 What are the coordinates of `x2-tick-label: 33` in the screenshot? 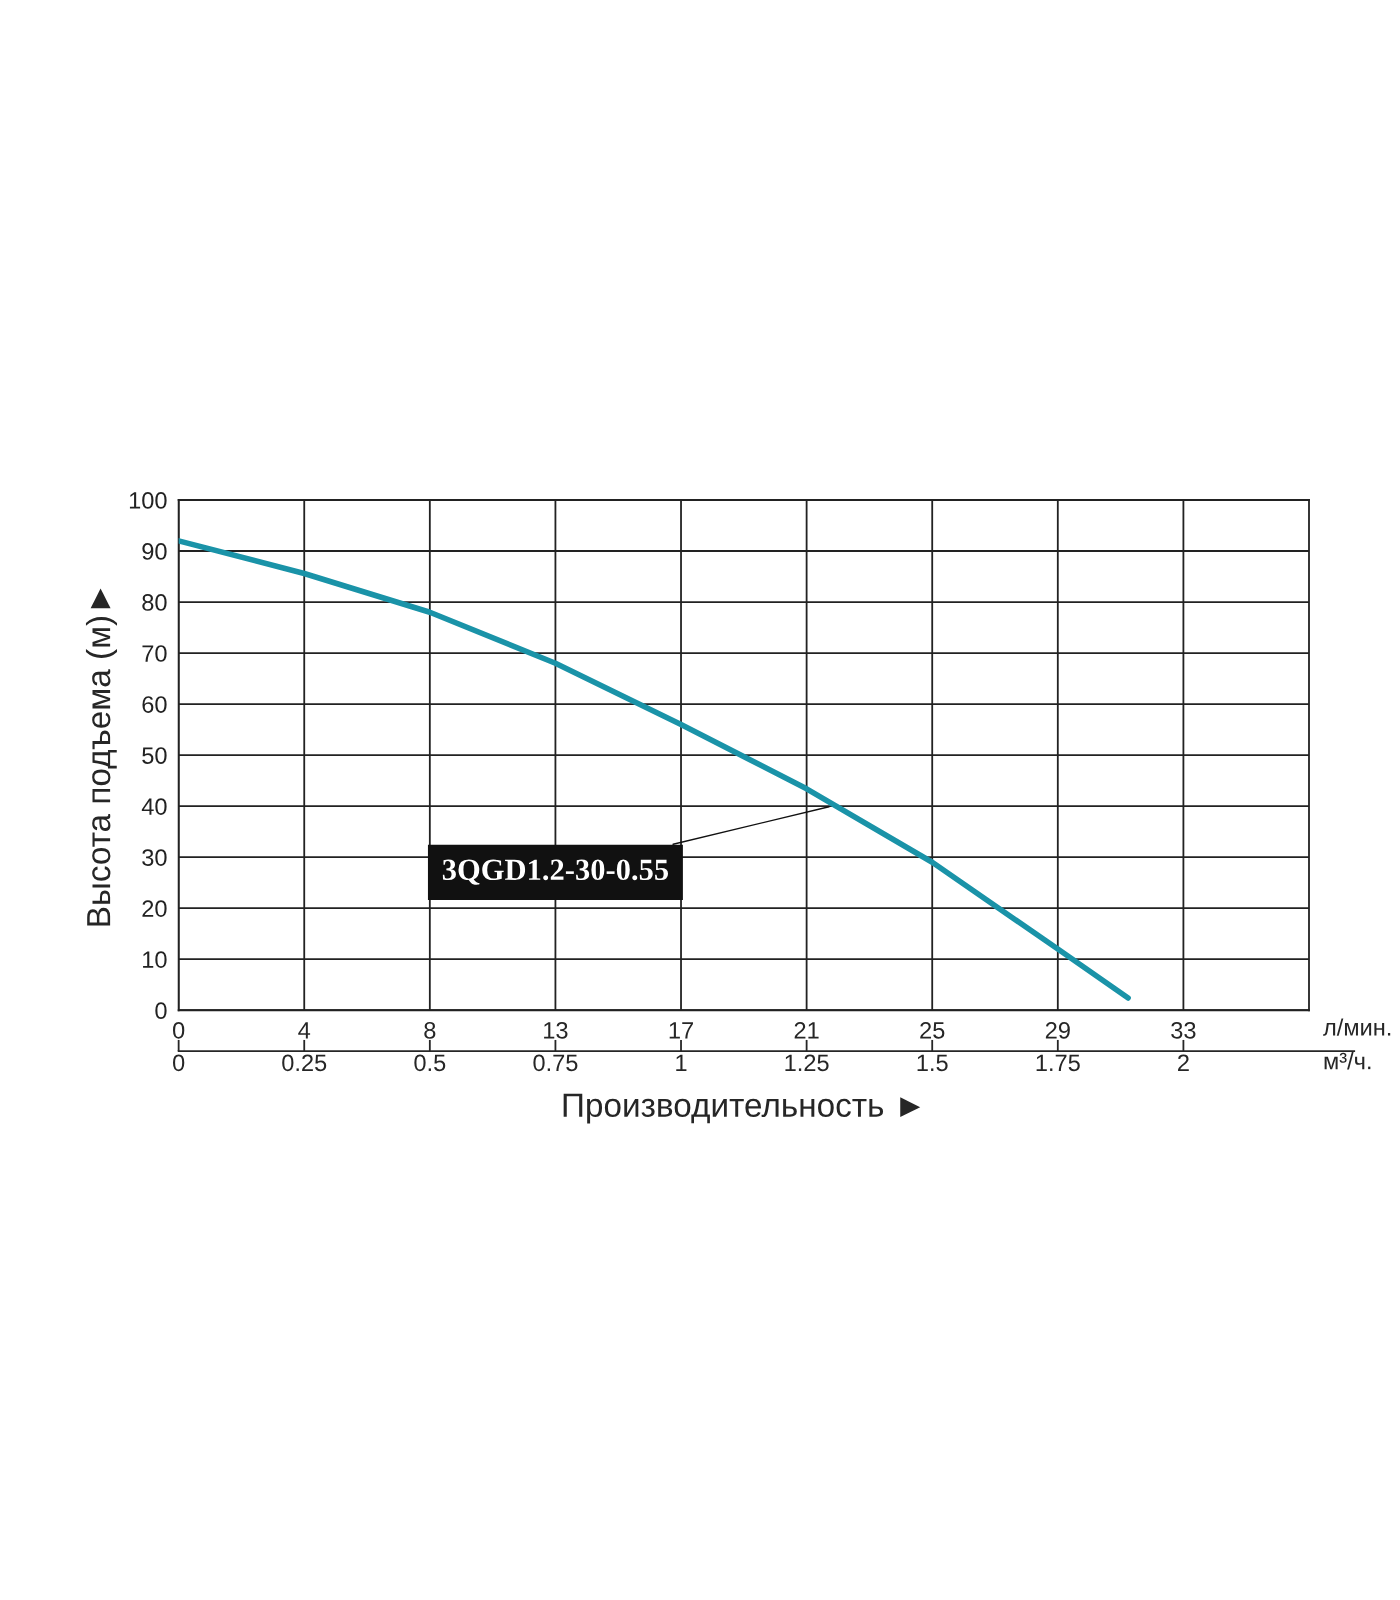 It's located at (1183, 1030).